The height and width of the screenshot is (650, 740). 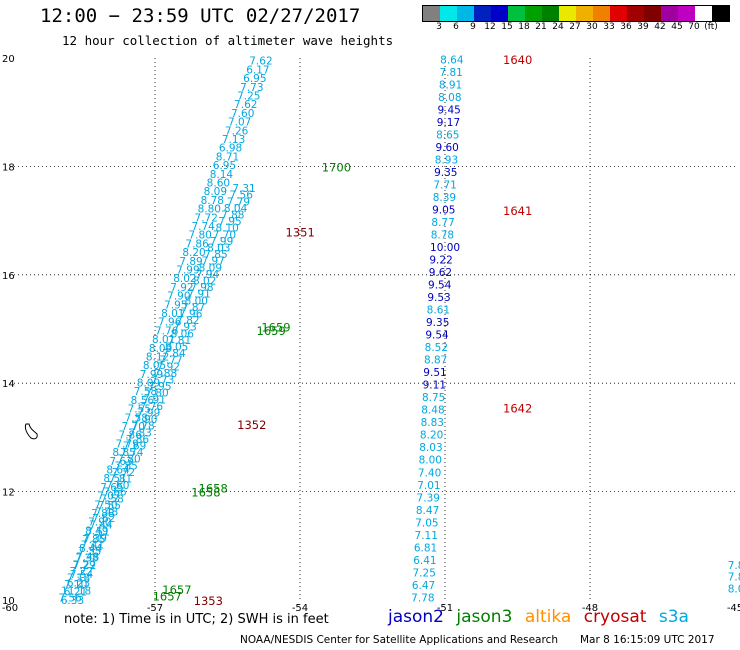 I want to click on legend-label: 27, so click(x=575, y=27).